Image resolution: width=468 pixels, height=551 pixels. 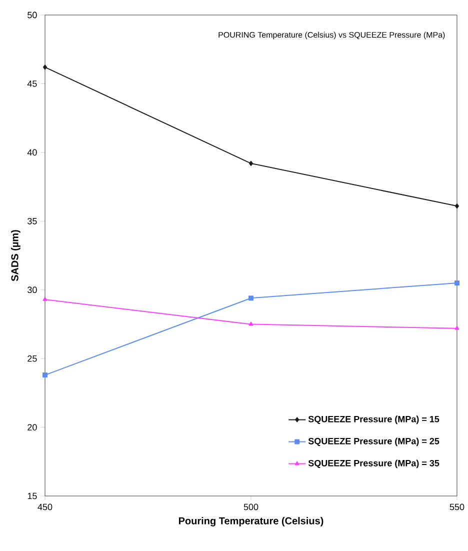 What do you see at coordinates (32, 15) in the screenshot?
I see `y-tick-label: 50` at bounding box center [32, 15].